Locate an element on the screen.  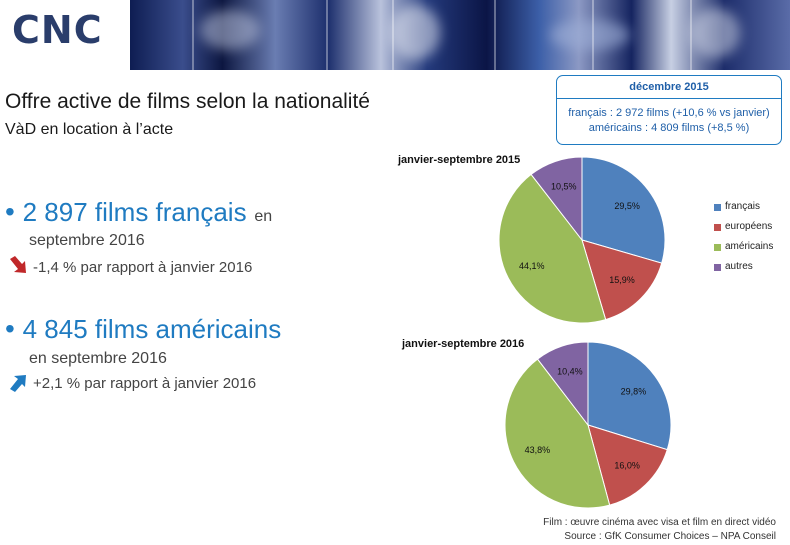
banner-image is located at coordinates (460, 35).